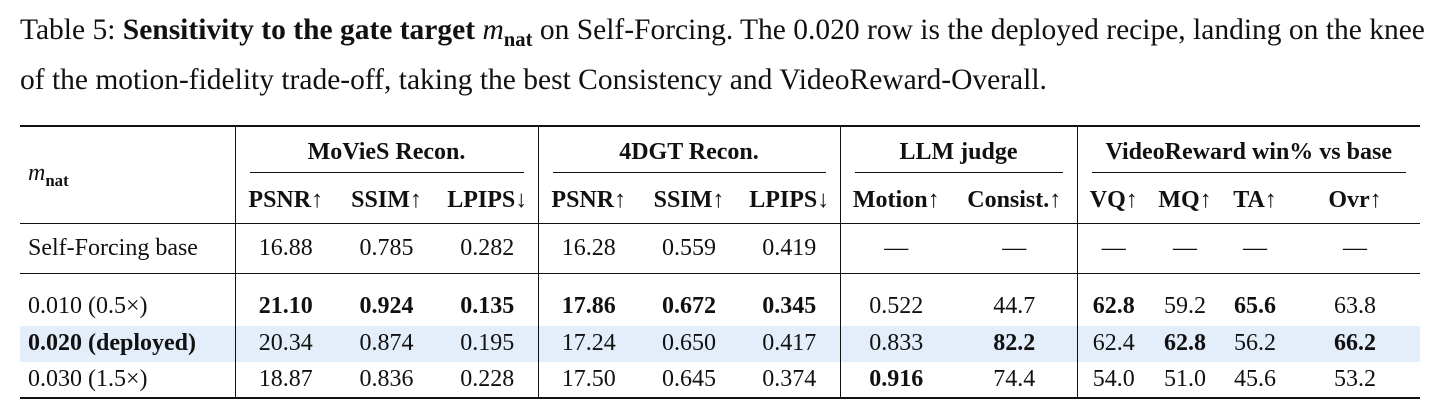  I want to click on column-header: Motion↑, so click(895, 200).